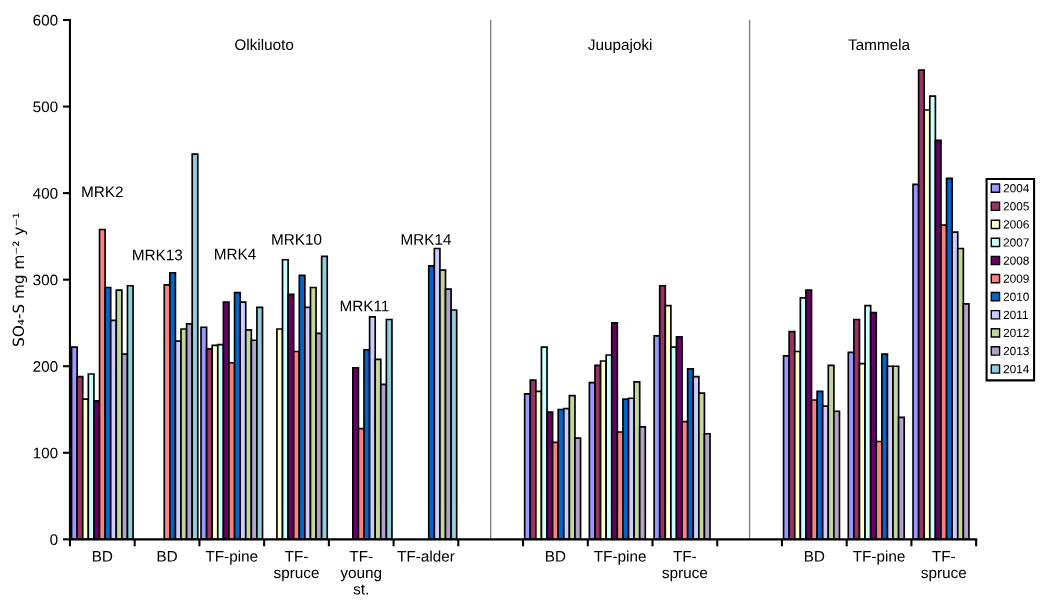 The image size is (1044, 606). Describe the element at coordinates (1016, 351) in the screenshot. I see `legend-label: 2013` at that location.